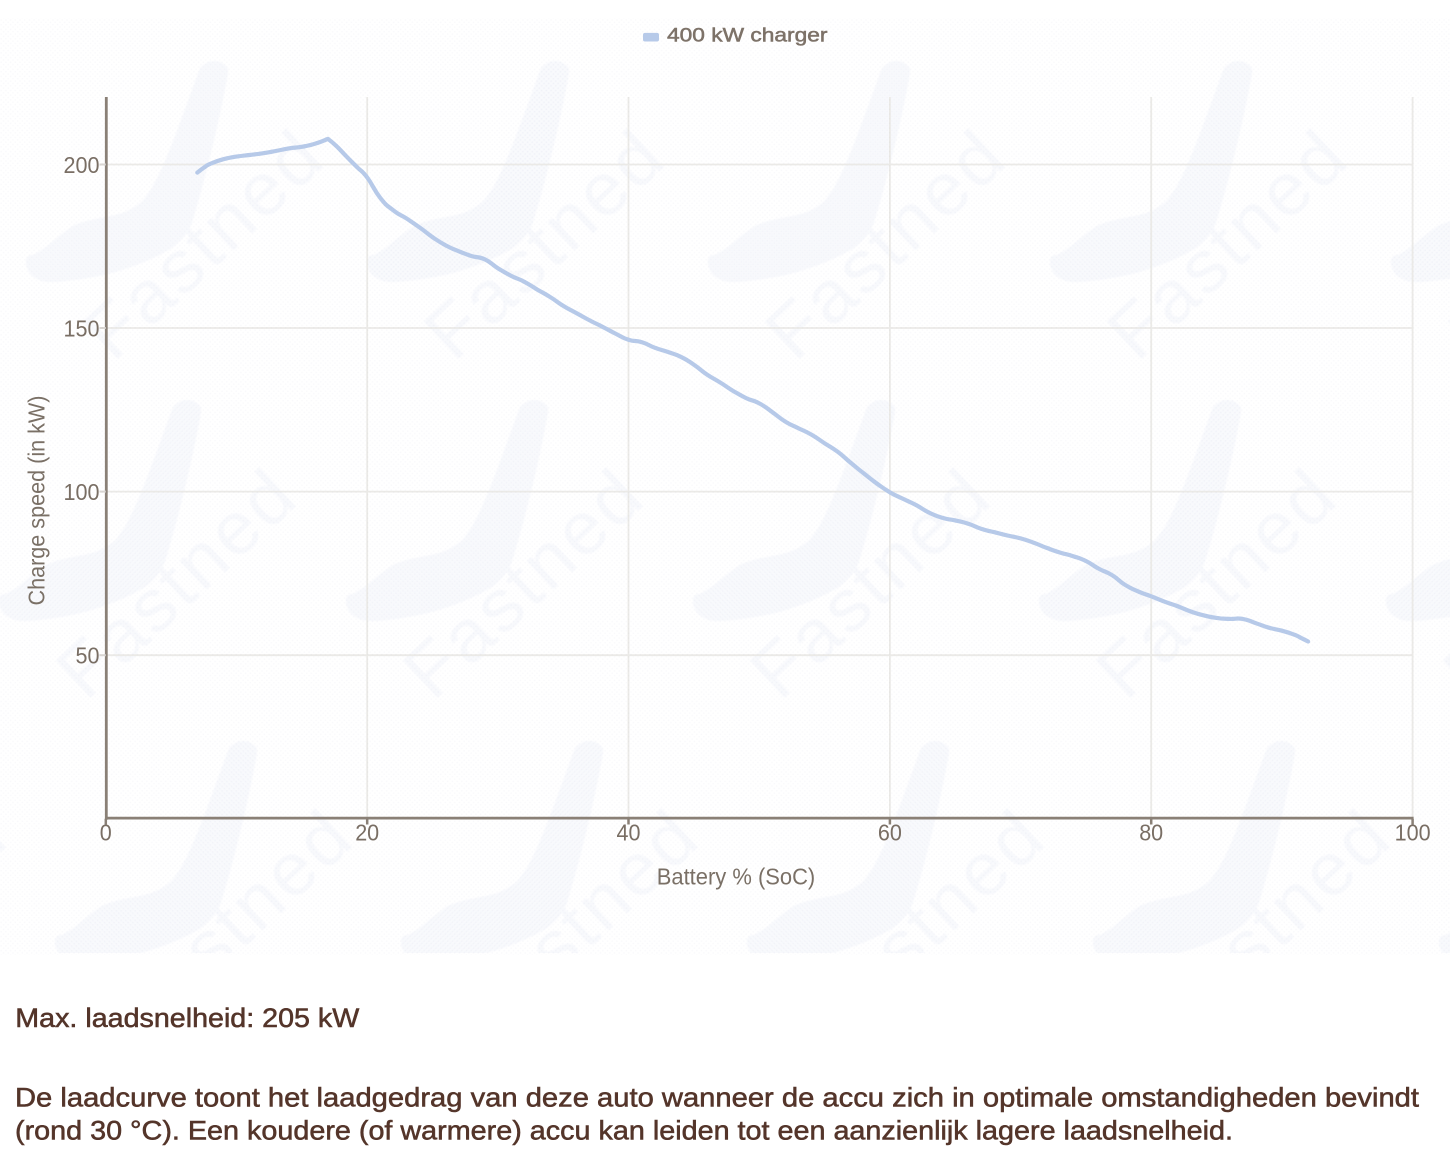 The image size is (1450, 1176). I want to click on svg-text: 0, so click(106, 833).